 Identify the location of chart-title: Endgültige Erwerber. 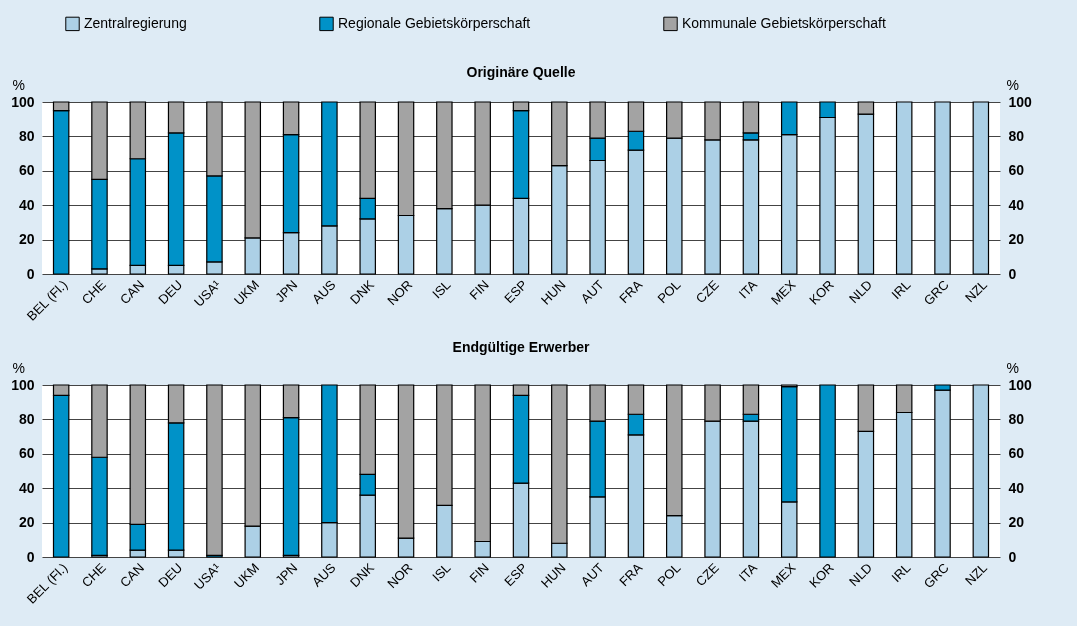
(521, 347).